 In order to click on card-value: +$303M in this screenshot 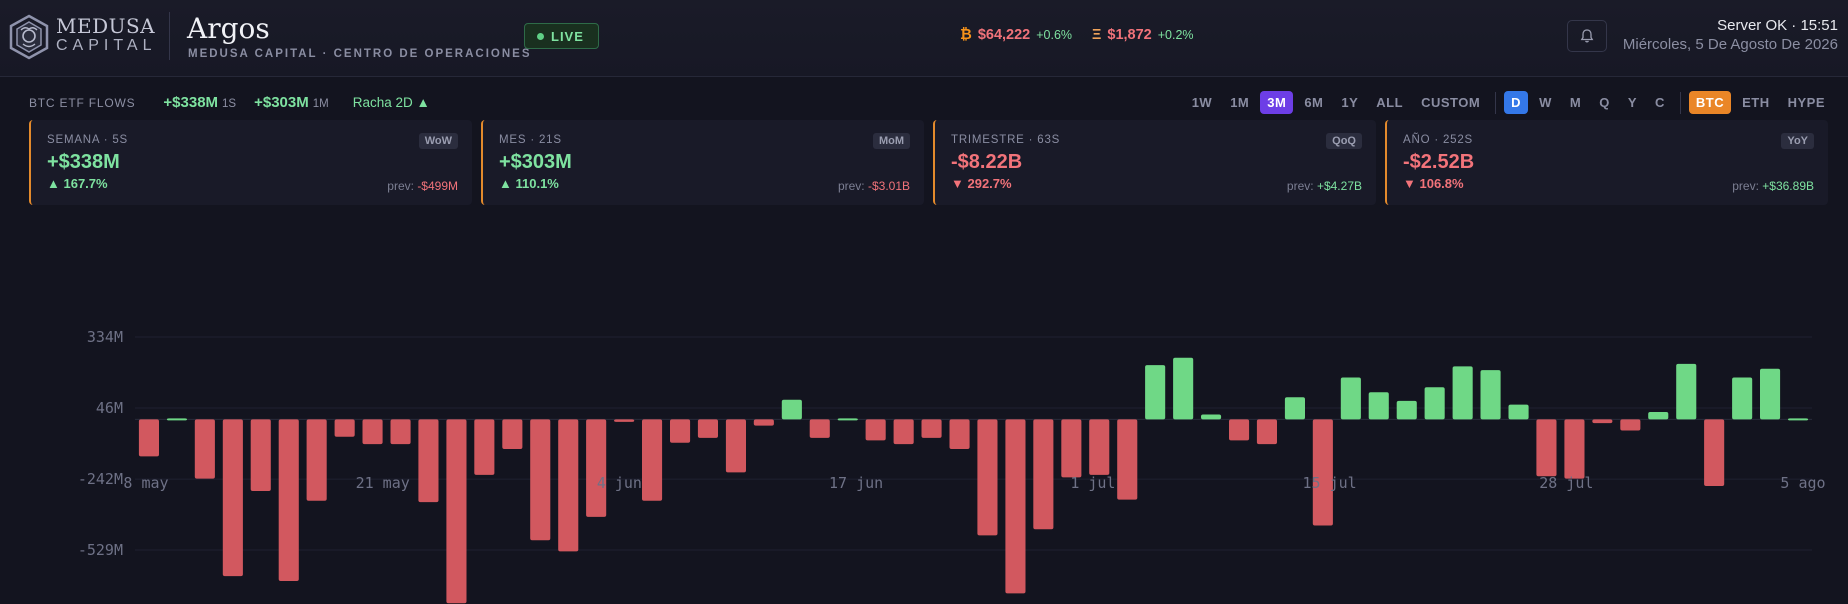, I will do `click(535, 162)`.